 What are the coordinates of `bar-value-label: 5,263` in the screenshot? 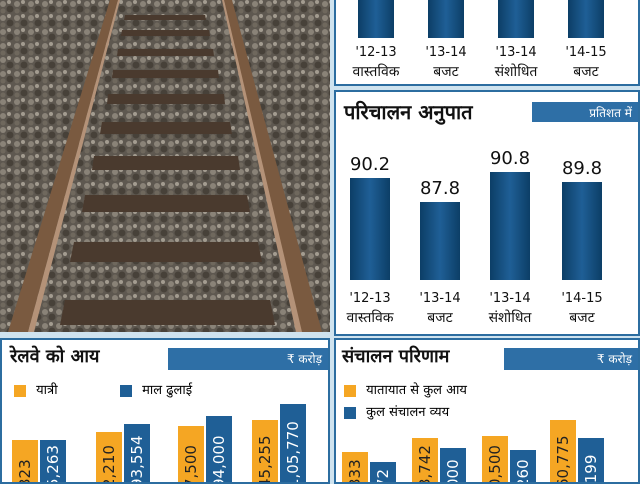 It's located at (53, 464).